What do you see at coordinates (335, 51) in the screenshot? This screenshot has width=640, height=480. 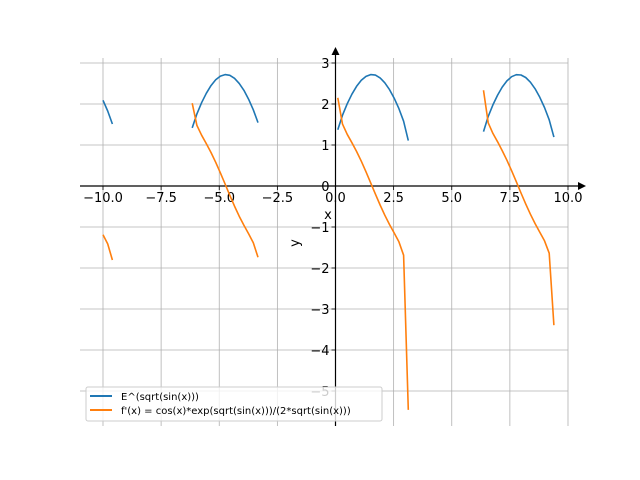 I see `y-axis-arrow` at bounding box center [335, 51].